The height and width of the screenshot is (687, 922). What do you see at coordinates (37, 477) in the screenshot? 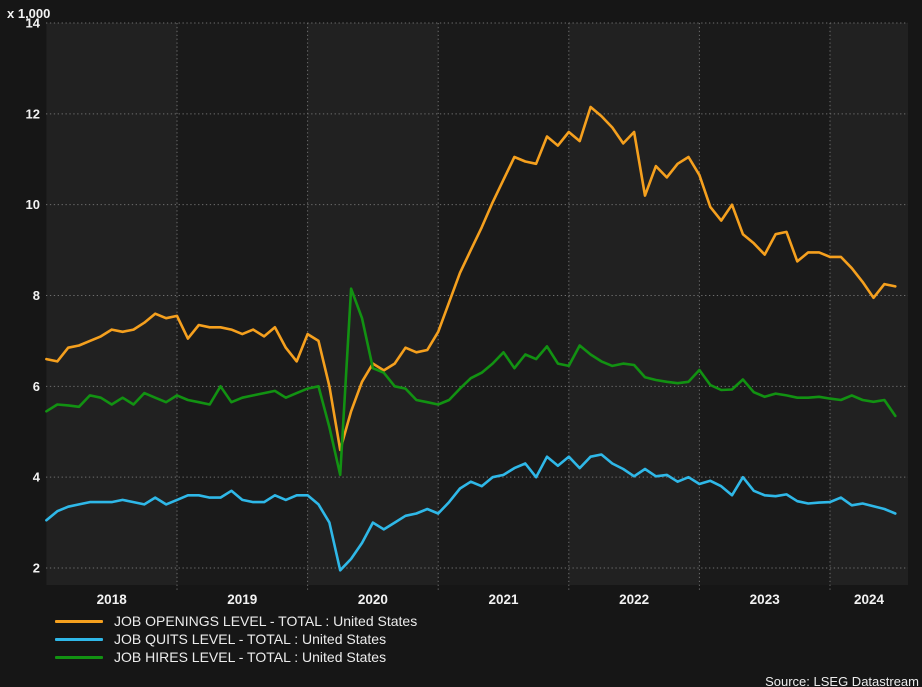
I see `y-tick-label: 4` at bounding box center [37, 477].